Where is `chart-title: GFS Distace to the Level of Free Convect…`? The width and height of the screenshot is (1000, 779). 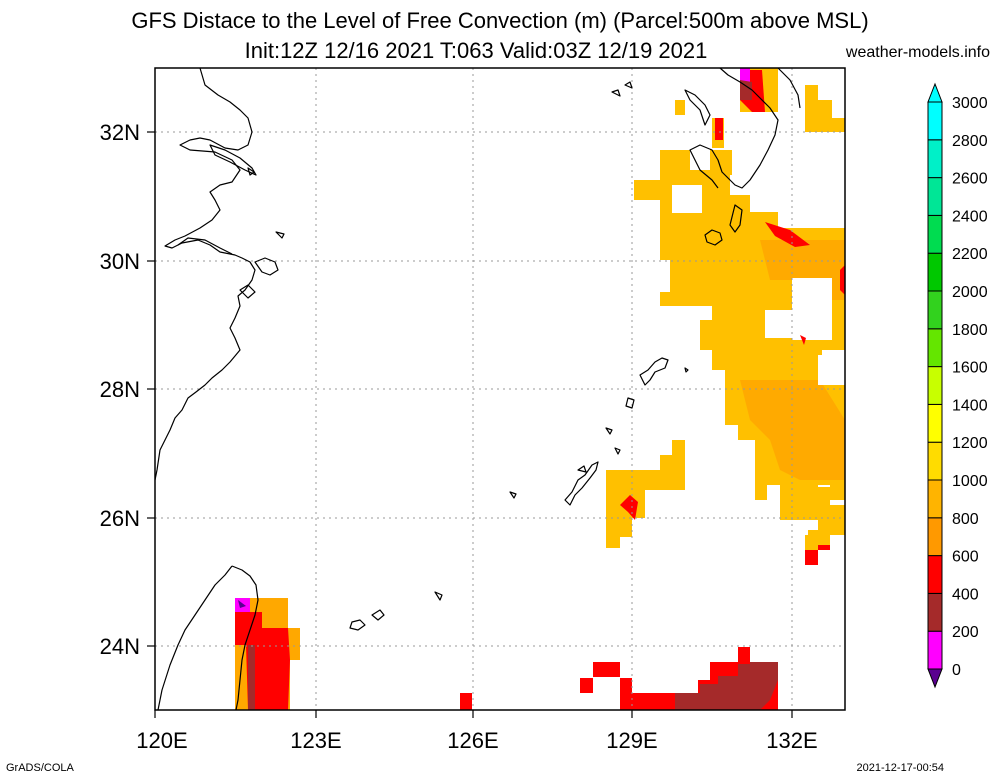
chart-title: GFS Distace to the Level of Free Convect… is located at coordinates (500, 20).